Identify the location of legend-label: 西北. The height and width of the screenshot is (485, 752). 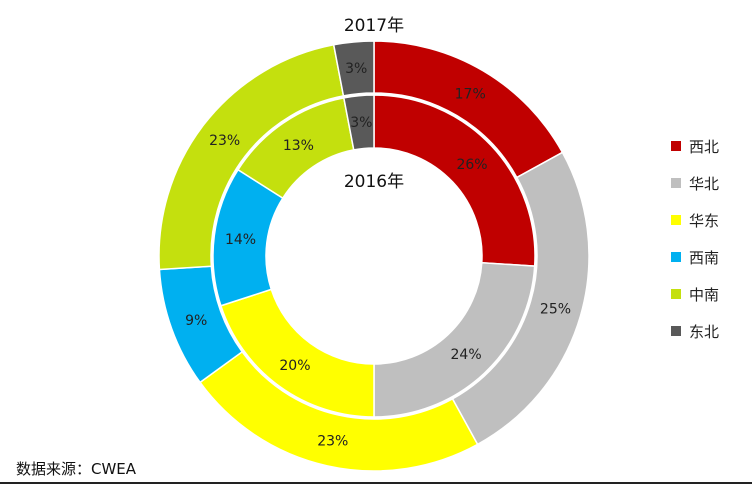
(704, 147).